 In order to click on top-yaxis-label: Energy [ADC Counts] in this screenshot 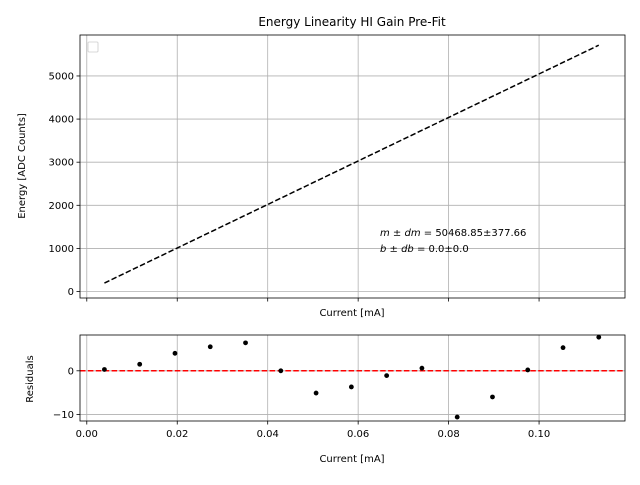, I will do `click(22, 166)`.